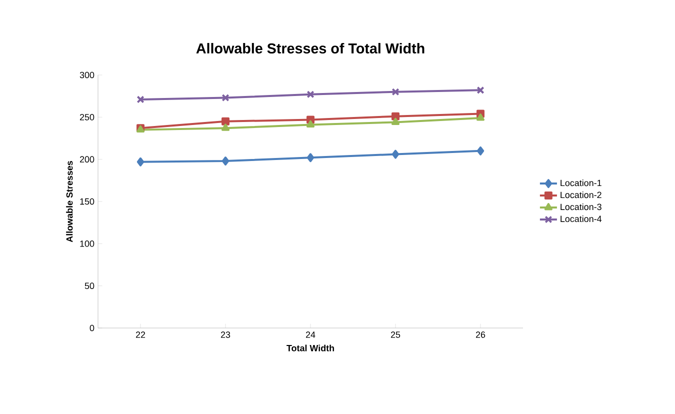 The image size is (675, 414). Describe the element at coordinates (87, 117) in the screenshot. I see `y-tick-label: 250` at that location.